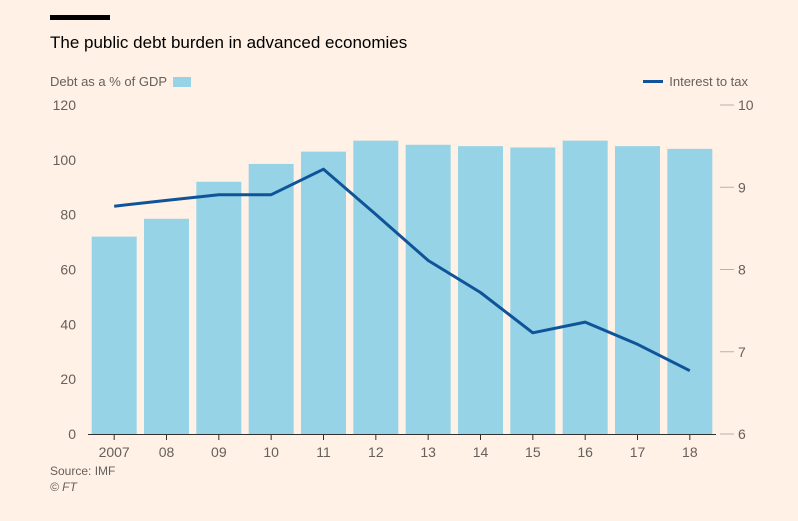  What do you see at coordinates (585, 452) in the screenshot?
I see `x-axis-tick-label: 16` at bounding box center [585, 452].